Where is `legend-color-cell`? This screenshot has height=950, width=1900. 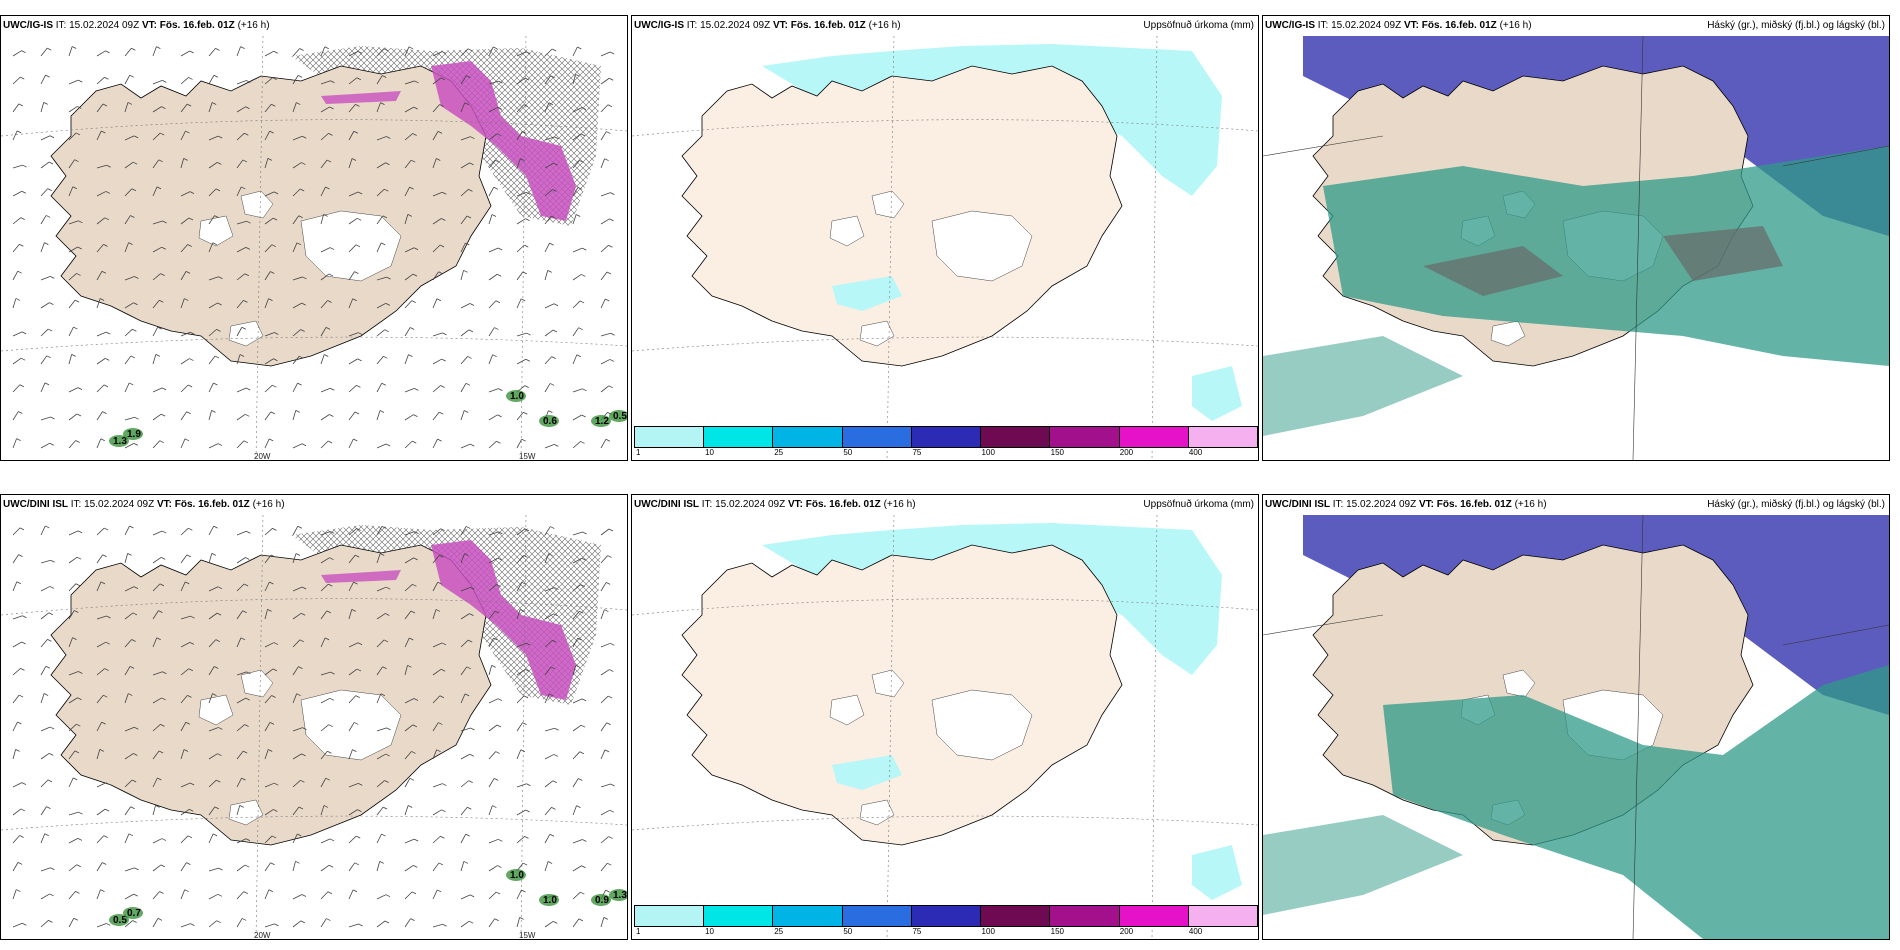
legend-color-cell is located at coordinates (1154, 916).